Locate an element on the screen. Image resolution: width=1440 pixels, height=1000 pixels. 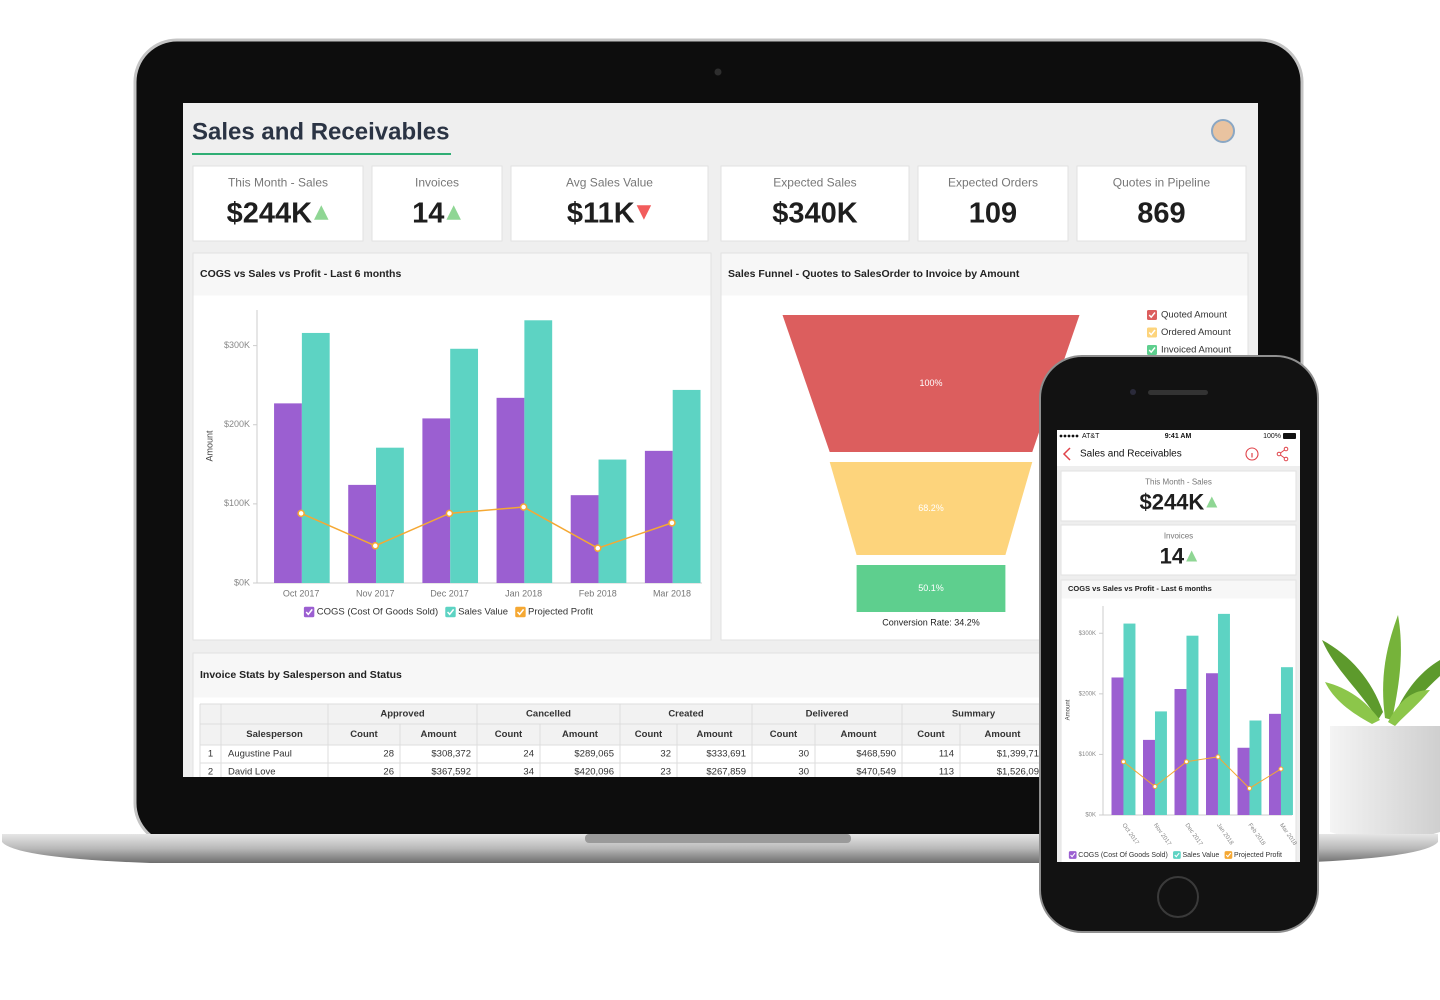
info-button is located at coordinates (1252, 454).